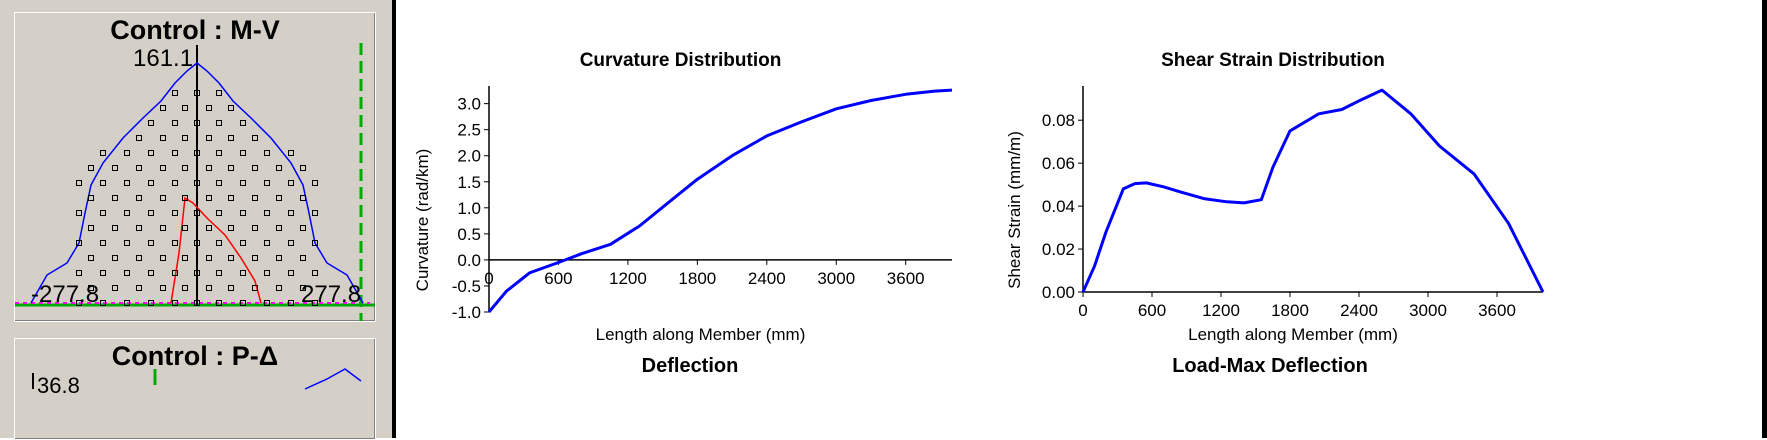 The image size is (1767, 440). What do you see at coordinates (469, 104) in the screenshot?
I see `y-tick-label: 3.0` at bounding box center [469, 104].